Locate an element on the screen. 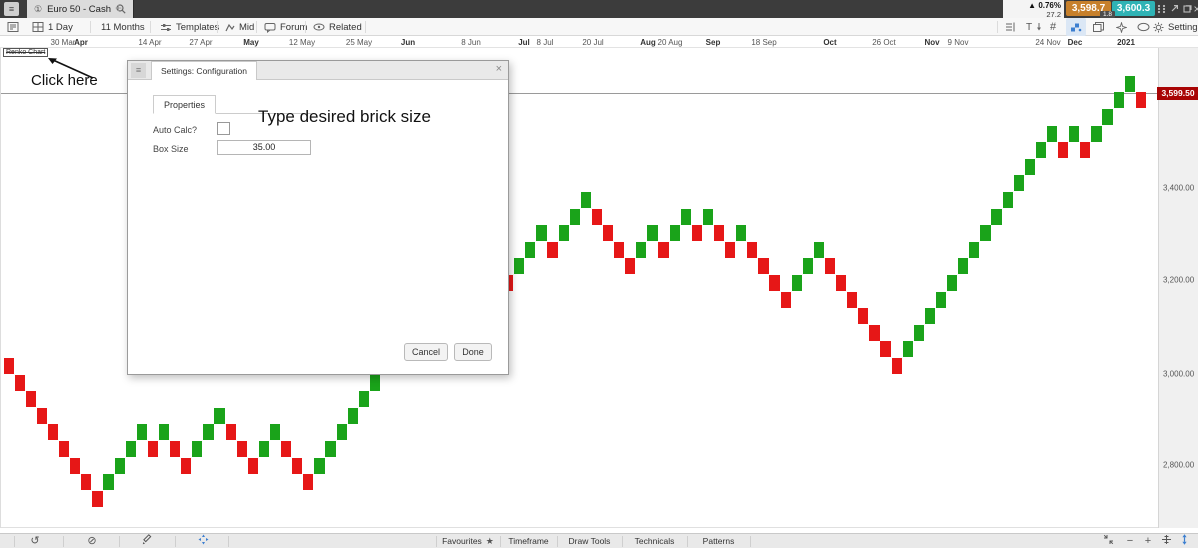 This screenshot has height=549, width=1198. change-box: ▲ 0.76% 27.2 is located at coordinates (1033, 9).